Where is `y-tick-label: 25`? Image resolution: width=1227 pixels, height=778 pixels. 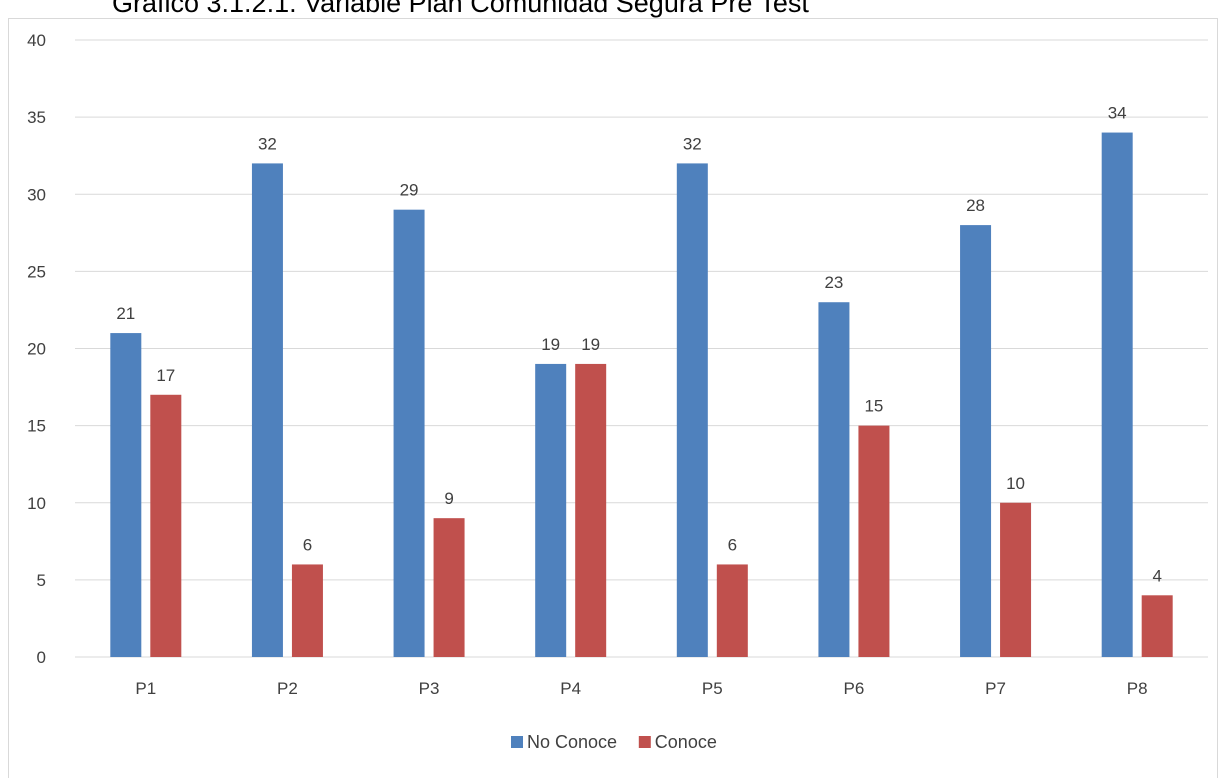 y-tick-label: 25 is located at coordinates (36, 271).